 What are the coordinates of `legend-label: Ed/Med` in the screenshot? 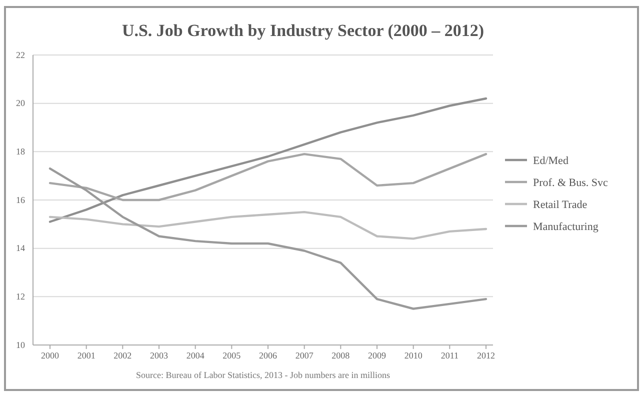 It's located at (551, 160).